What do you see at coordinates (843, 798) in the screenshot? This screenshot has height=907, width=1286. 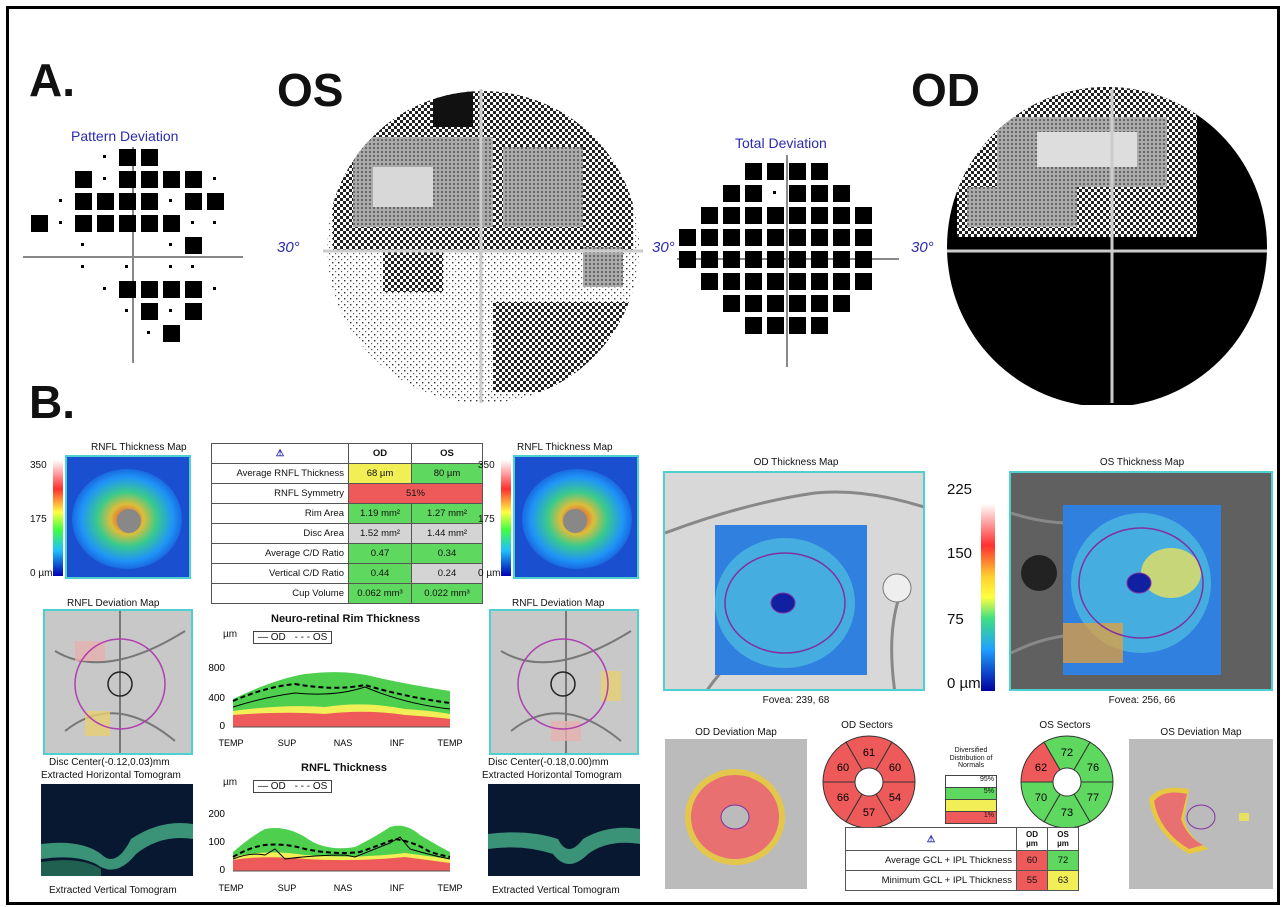 I see `sector-value: 66` at bounding box center [843, 798].